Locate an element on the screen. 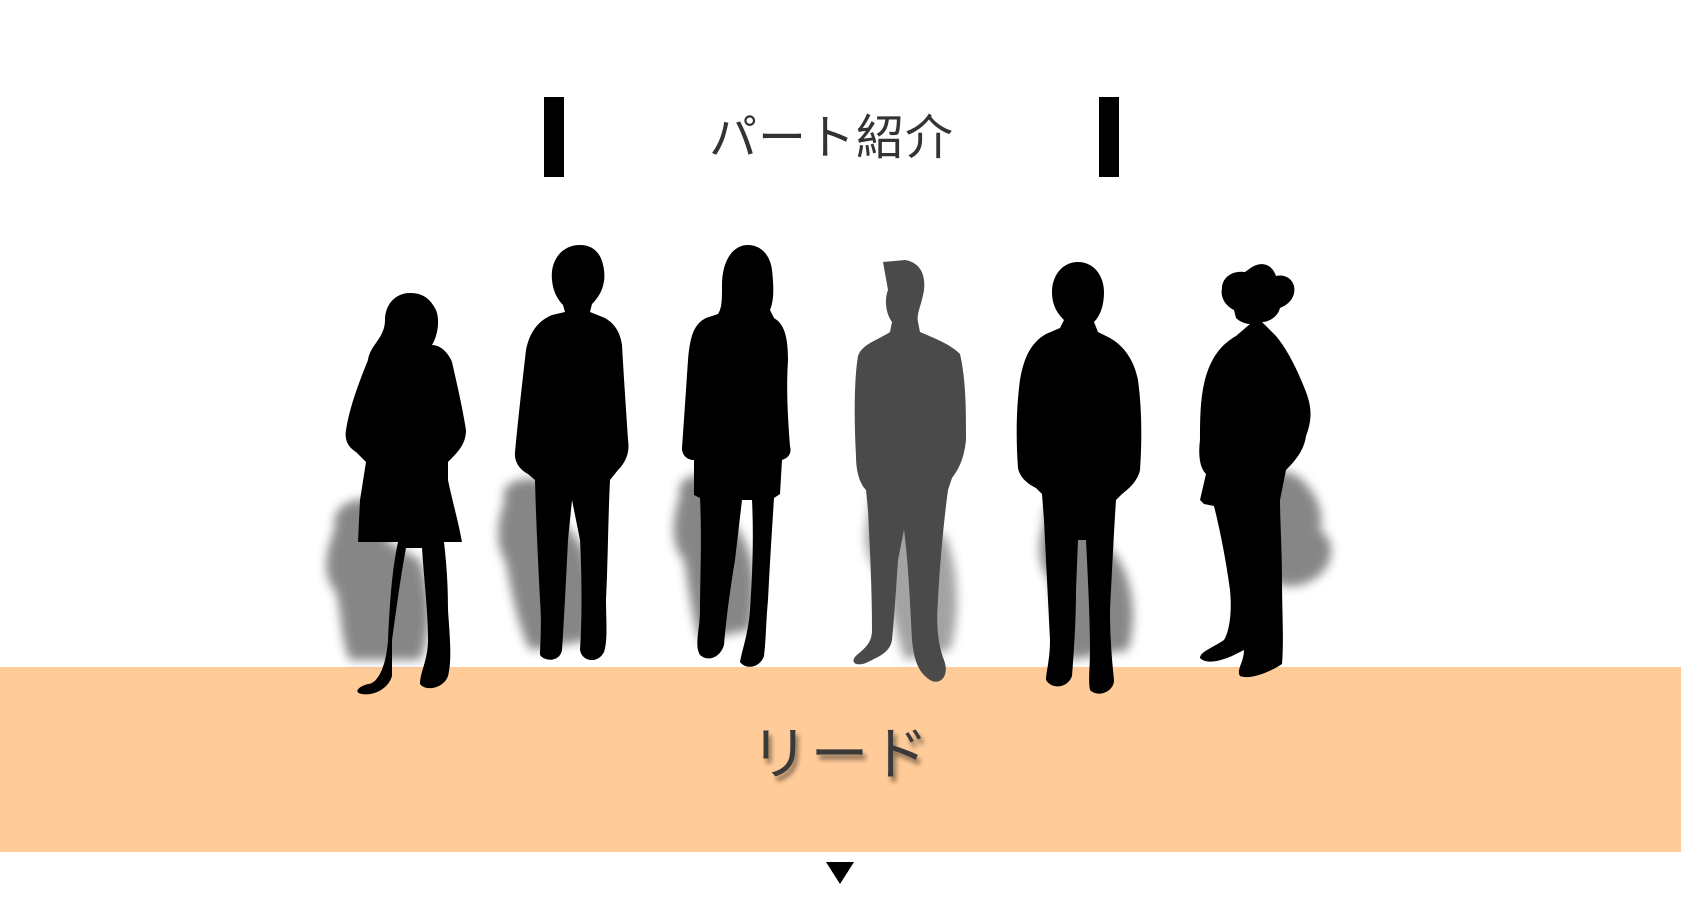 The image size is (1681, 909). section-title: パート紹介 is located at coordinates (831, 138).